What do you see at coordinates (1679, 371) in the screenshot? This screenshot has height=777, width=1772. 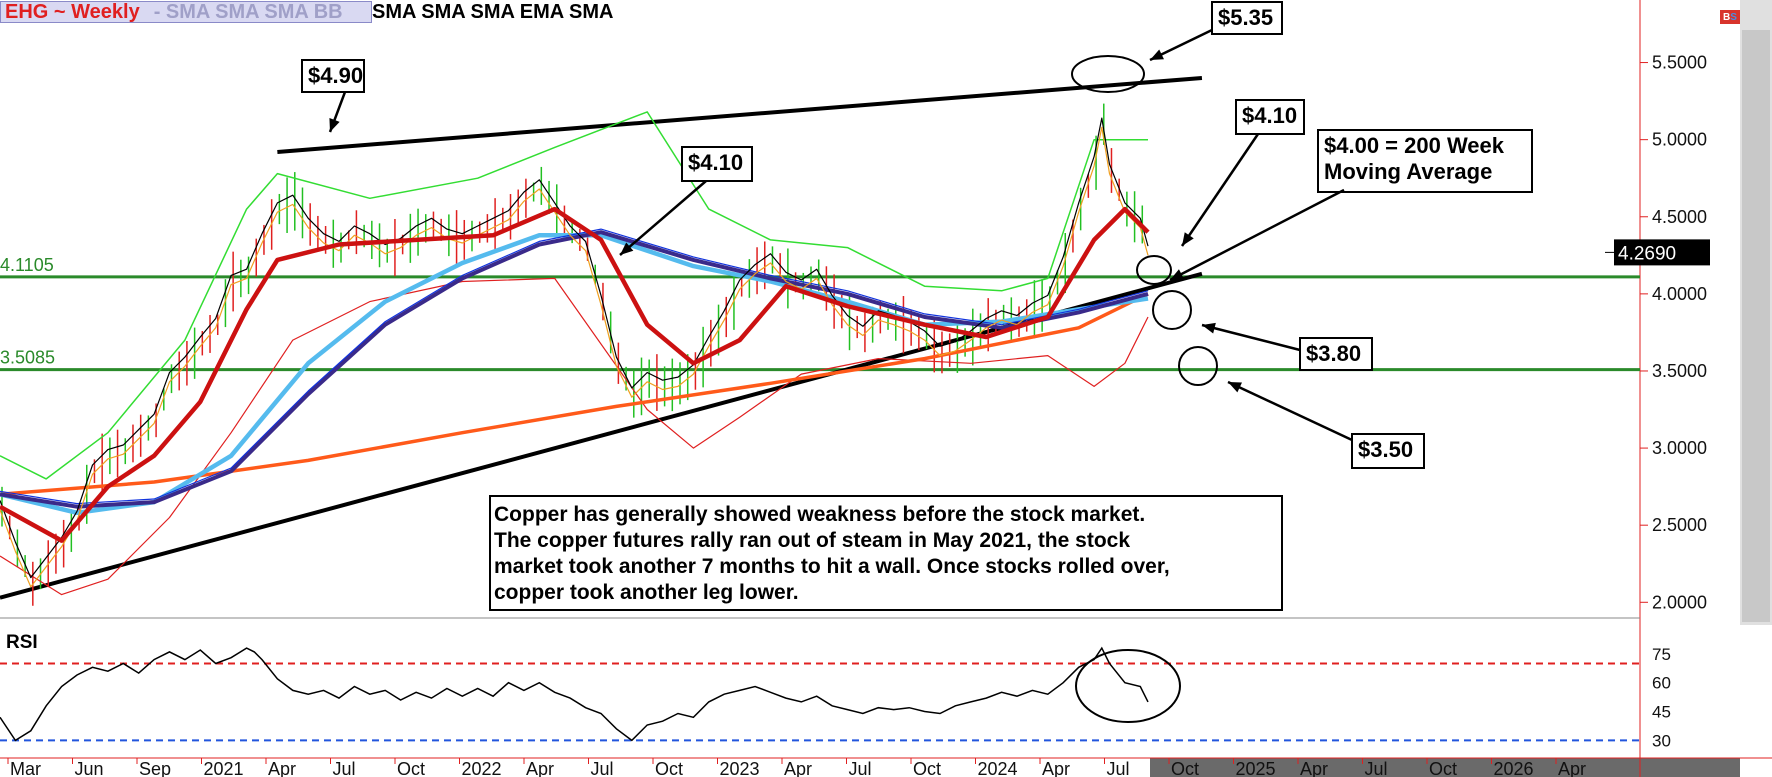 I see `price-tick-label: 3.5000` at bounding box center [1679, 371].